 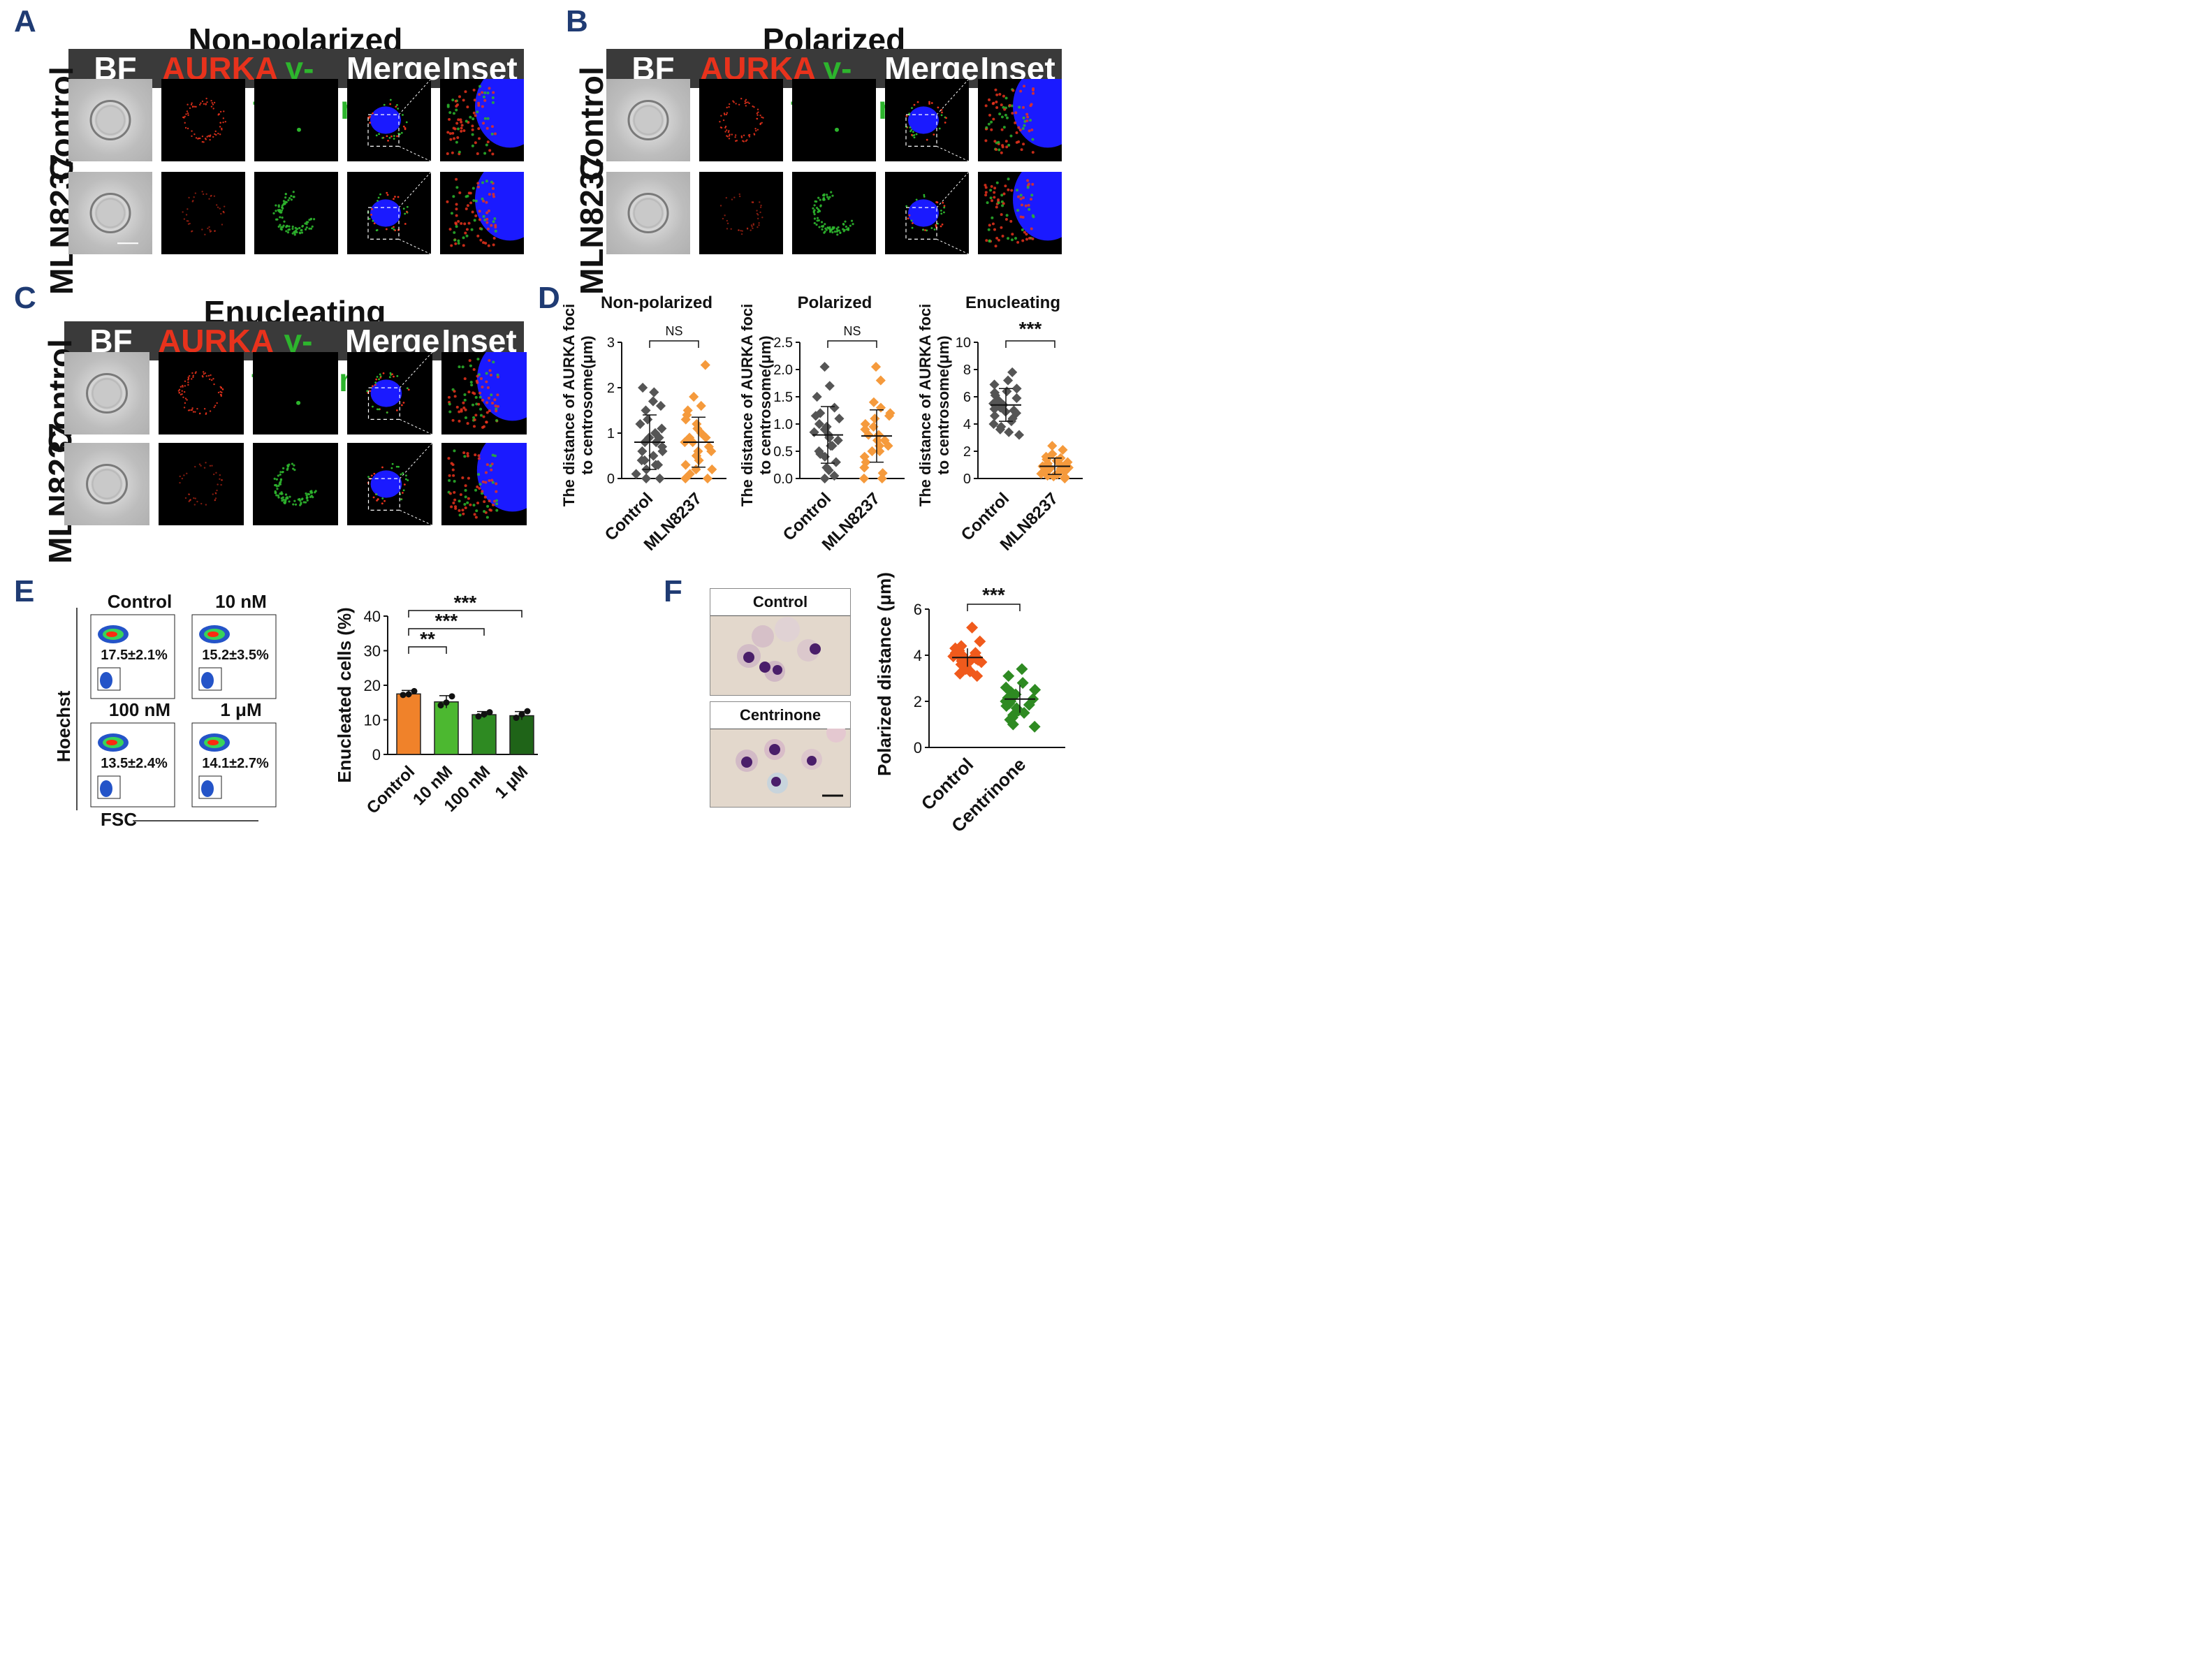 I want to click on y-tick-label: 2.0, so click(x=783, y=371).